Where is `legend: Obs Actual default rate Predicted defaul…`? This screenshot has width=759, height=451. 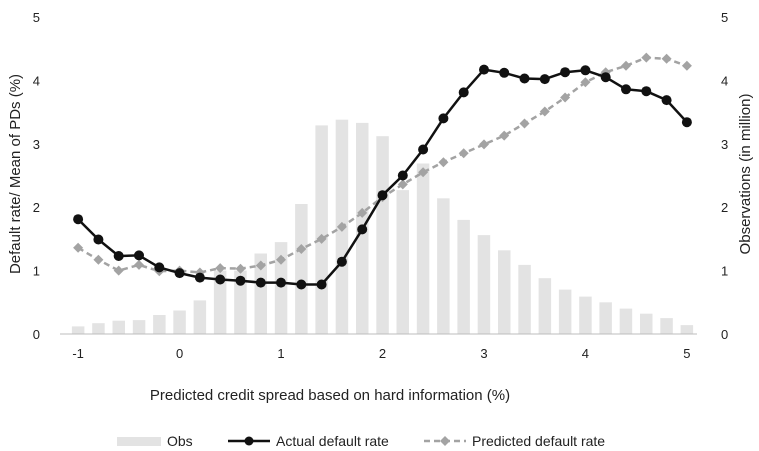 legend: Obs Actual default rate Predicted defaul… is located at coordinates (361, 441).